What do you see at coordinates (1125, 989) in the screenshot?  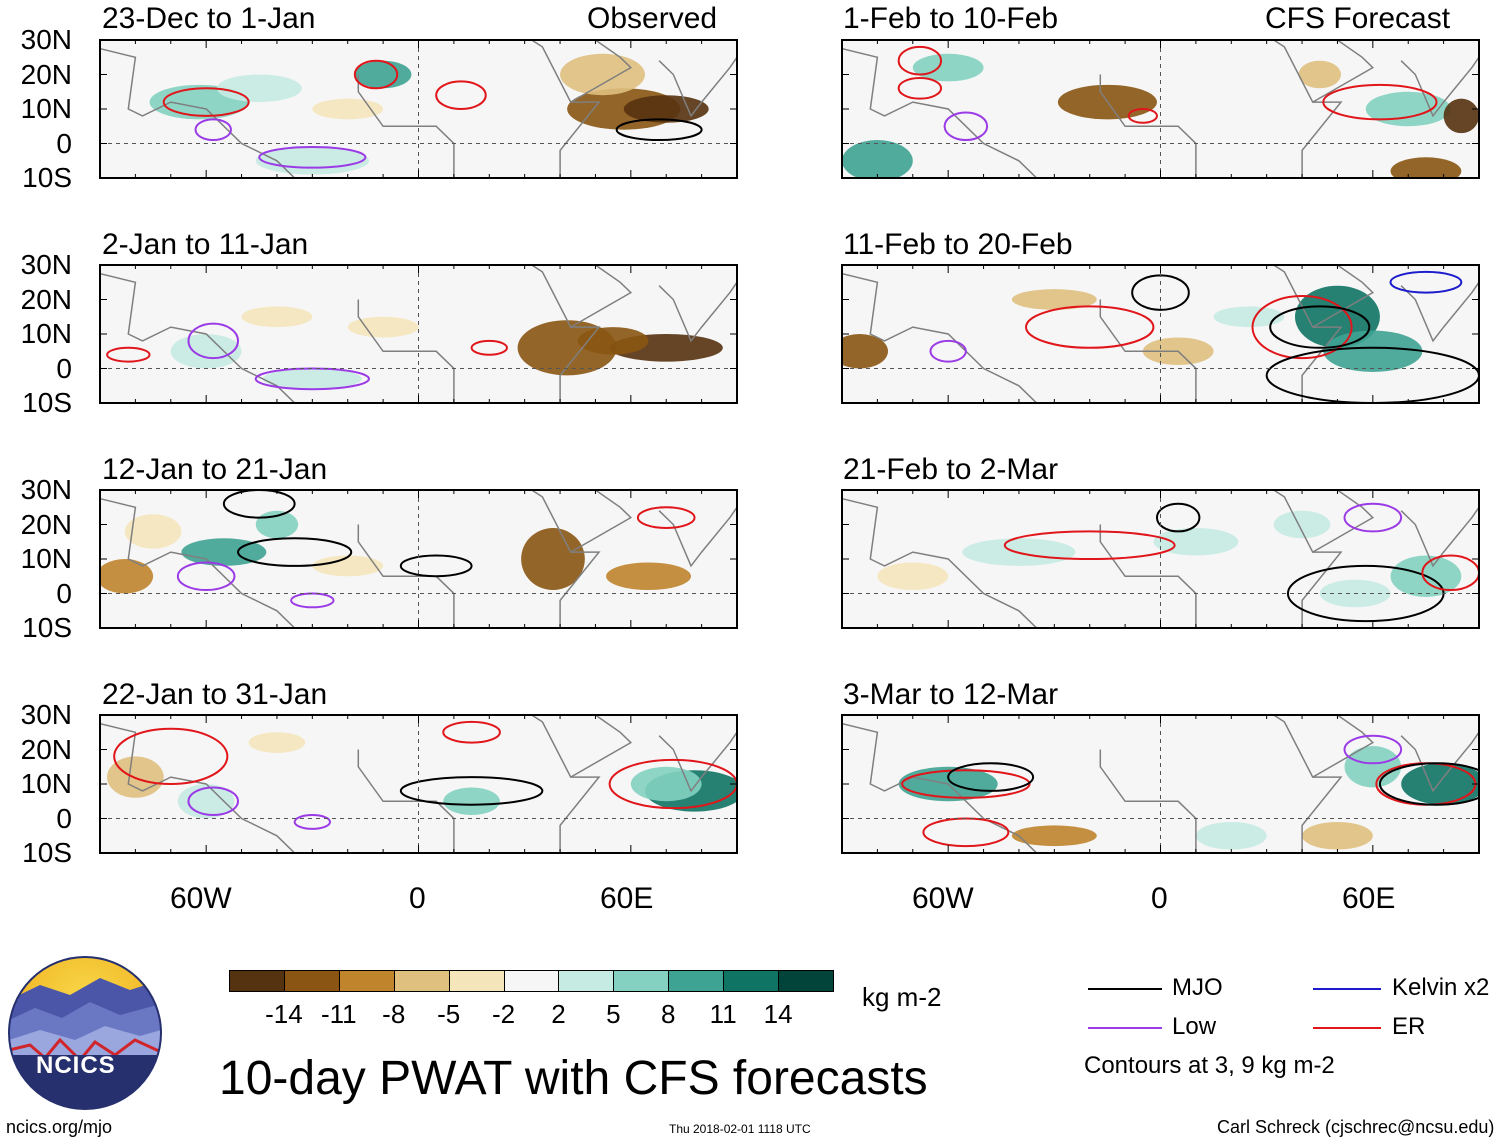 I see `legend-line-mjo` at bounding box center [1125, 989].